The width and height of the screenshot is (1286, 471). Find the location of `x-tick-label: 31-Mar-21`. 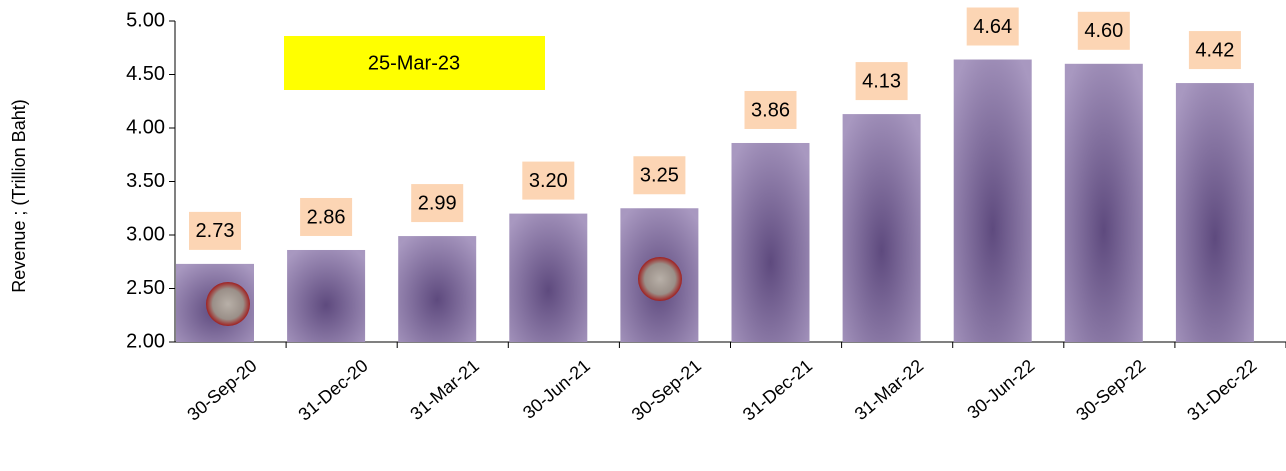

x-tick-label: 31-Mar-21 is located at coordinates (444, 389).